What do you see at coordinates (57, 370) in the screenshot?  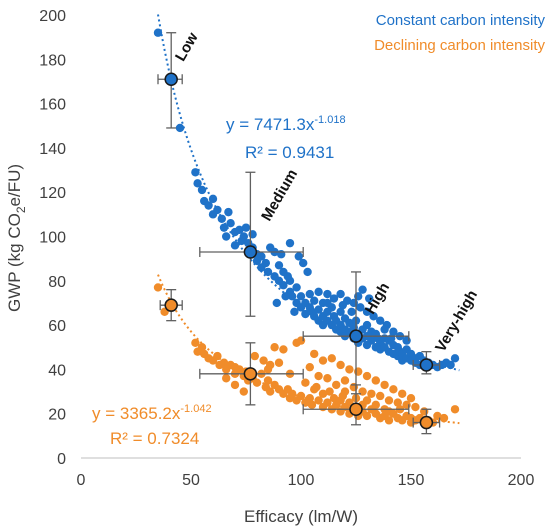 I see `y-tick-label: 40` at bounding box center [57, 370].